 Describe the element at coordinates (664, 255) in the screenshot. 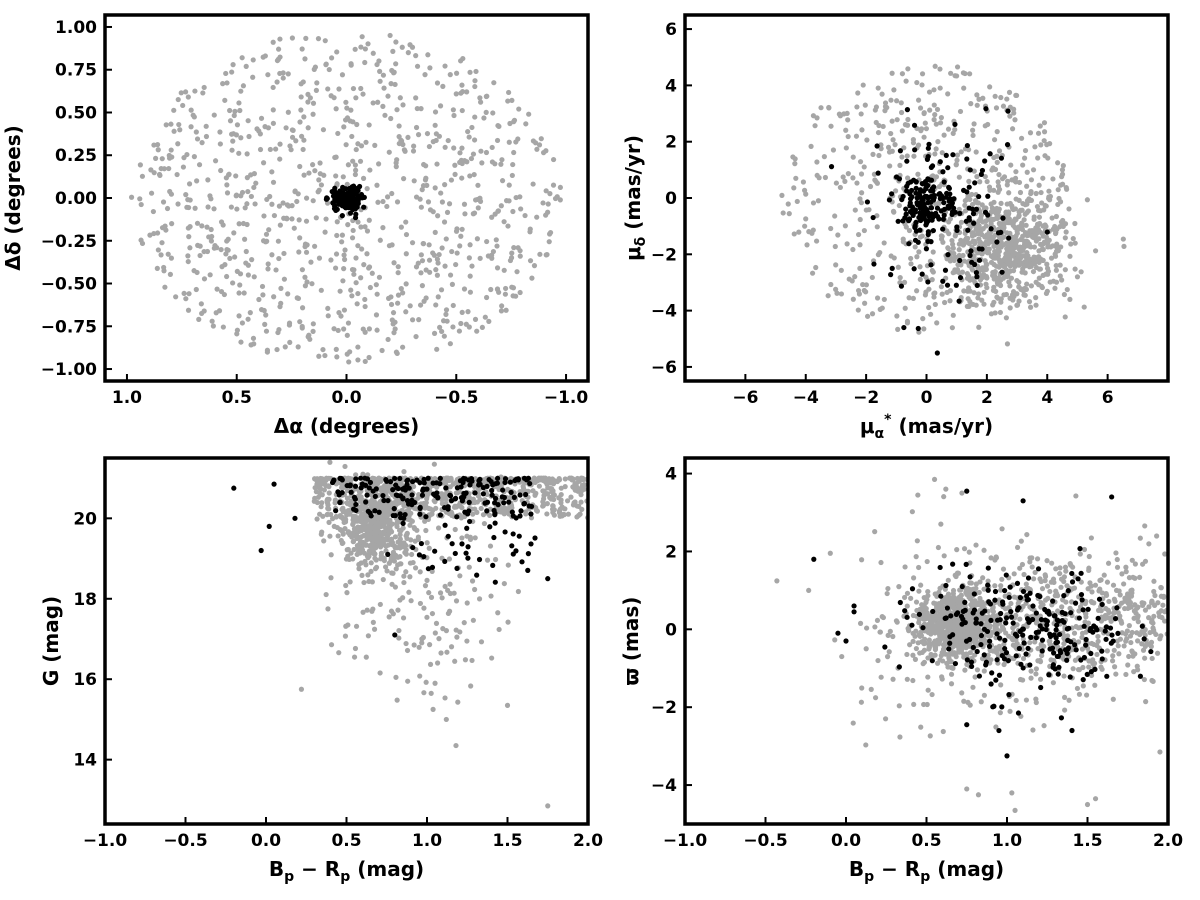

I see `y-tick-label: −2` at that location.